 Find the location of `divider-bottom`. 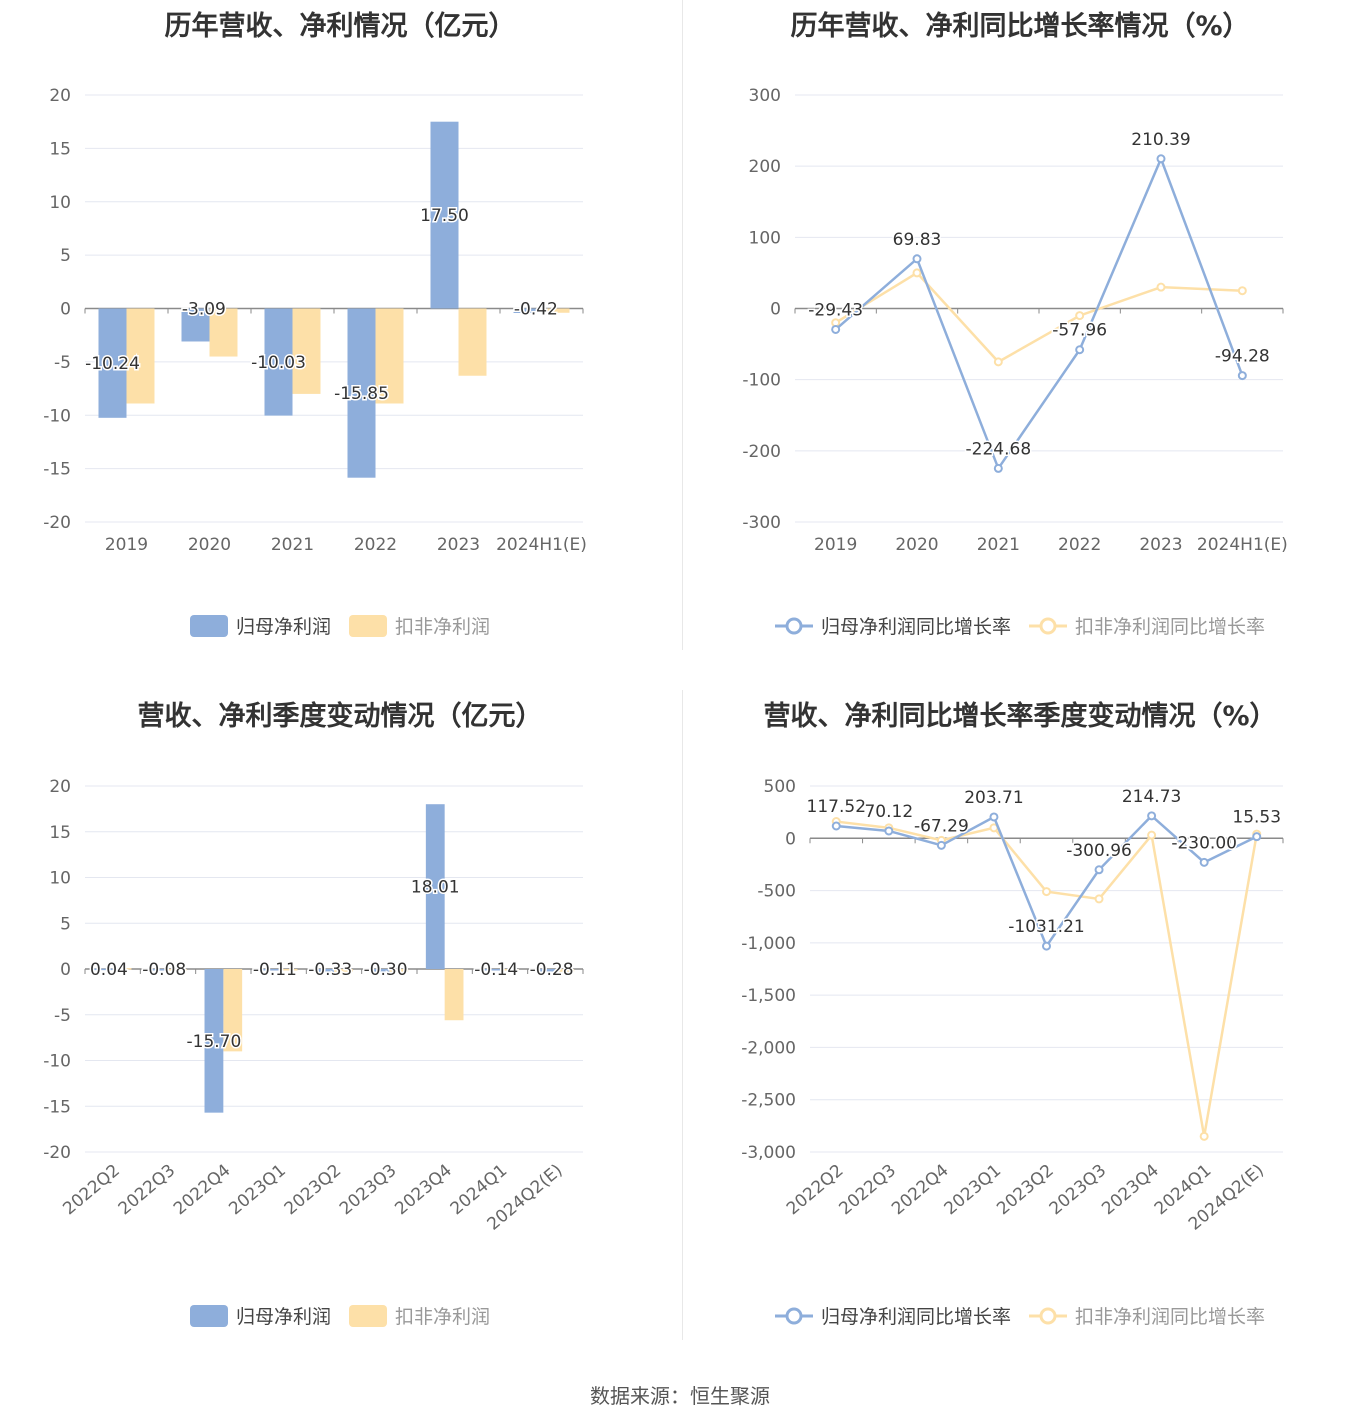

divider-bottom is located at coordinates (682, 1015).